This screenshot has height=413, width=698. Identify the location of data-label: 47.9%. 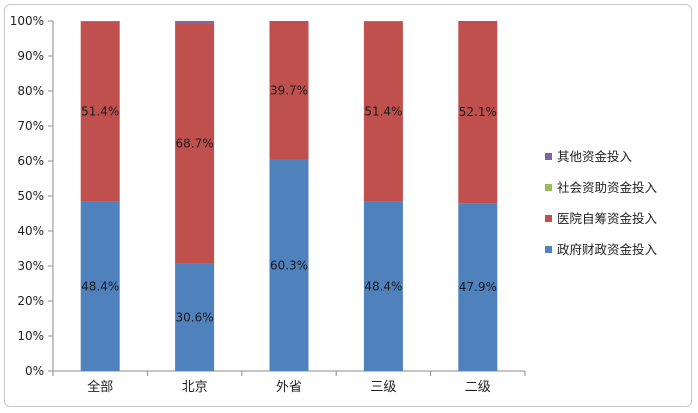
(478, 287).